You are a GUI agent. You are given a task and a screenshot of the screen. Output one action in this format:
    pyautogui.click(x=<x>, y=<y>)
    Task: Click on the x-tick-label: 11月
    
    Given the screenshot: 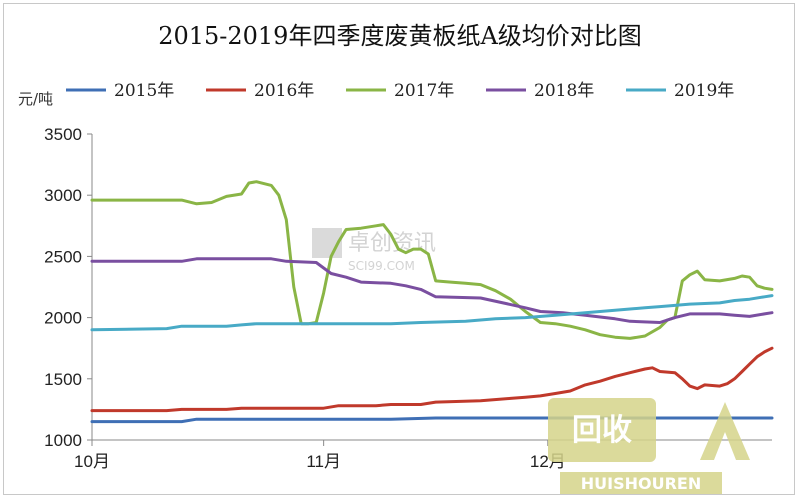 What is the action you would take?
    pyautogui.click(x=323, y=461)
    